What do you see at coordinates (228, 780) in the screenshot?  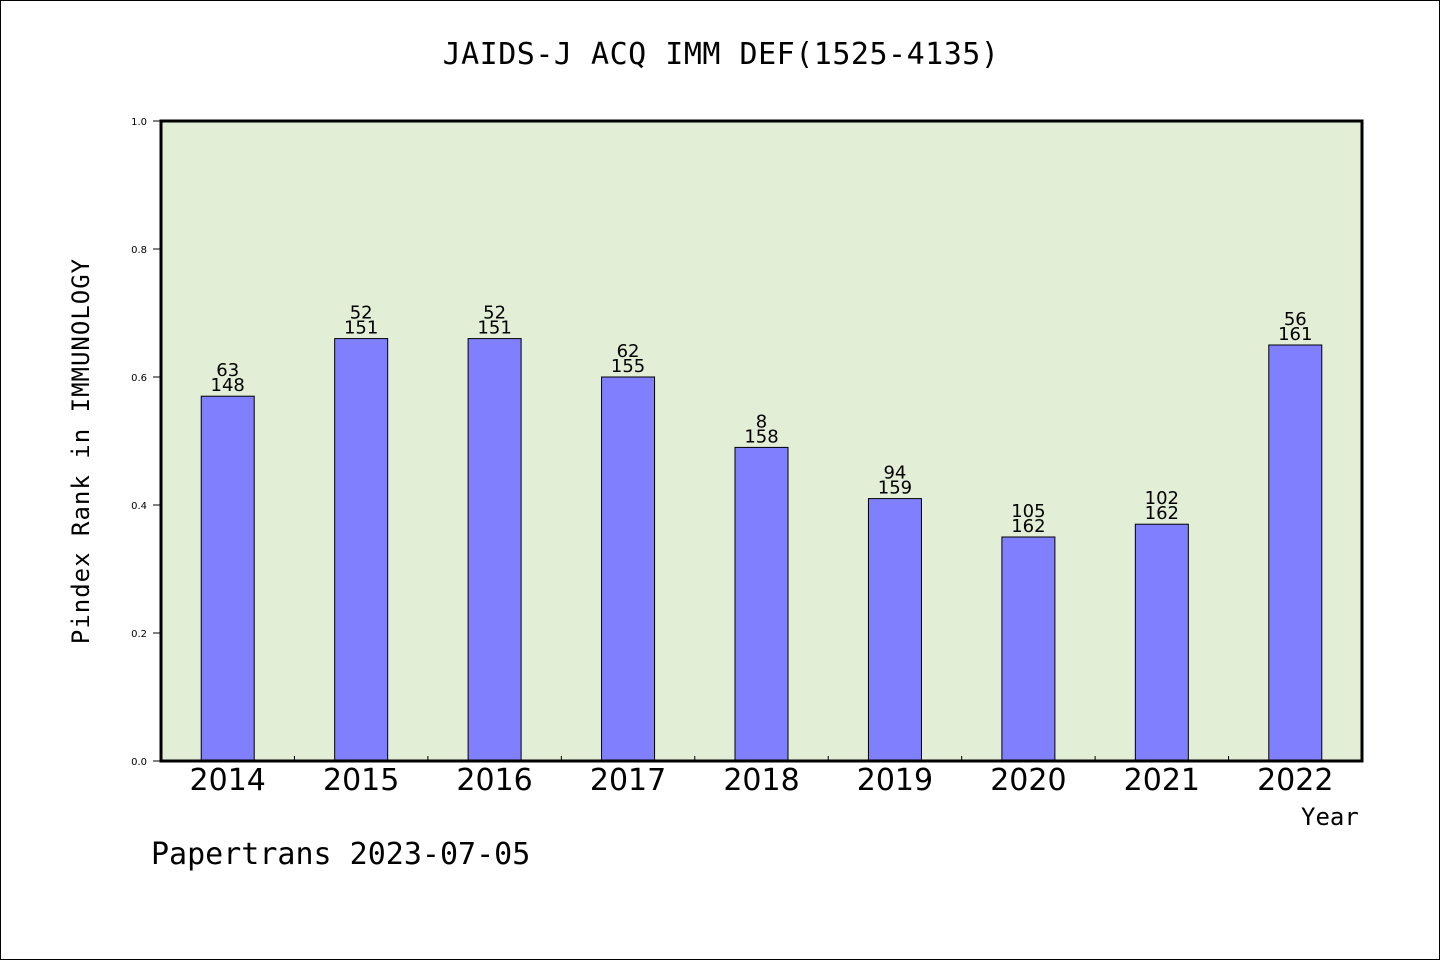 I see `x-tick-label: 2014` at bounding box center [228, 780].